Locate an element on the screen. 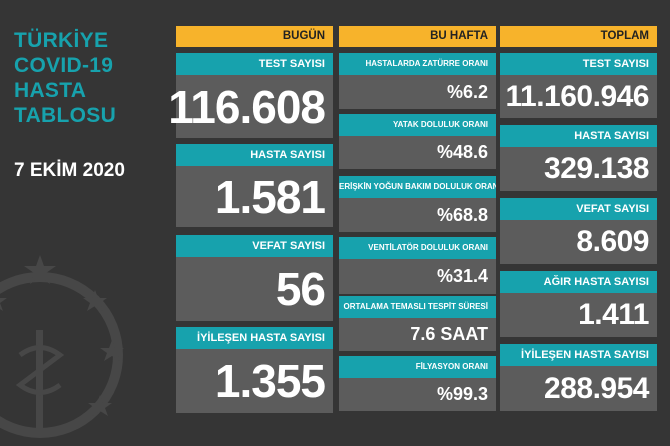 Image resolution: width=670 pixels, height=446 pixels. today-recovered-label: İYİLEŞEN HASTA SAYISI is located at coordinates (254, 338).